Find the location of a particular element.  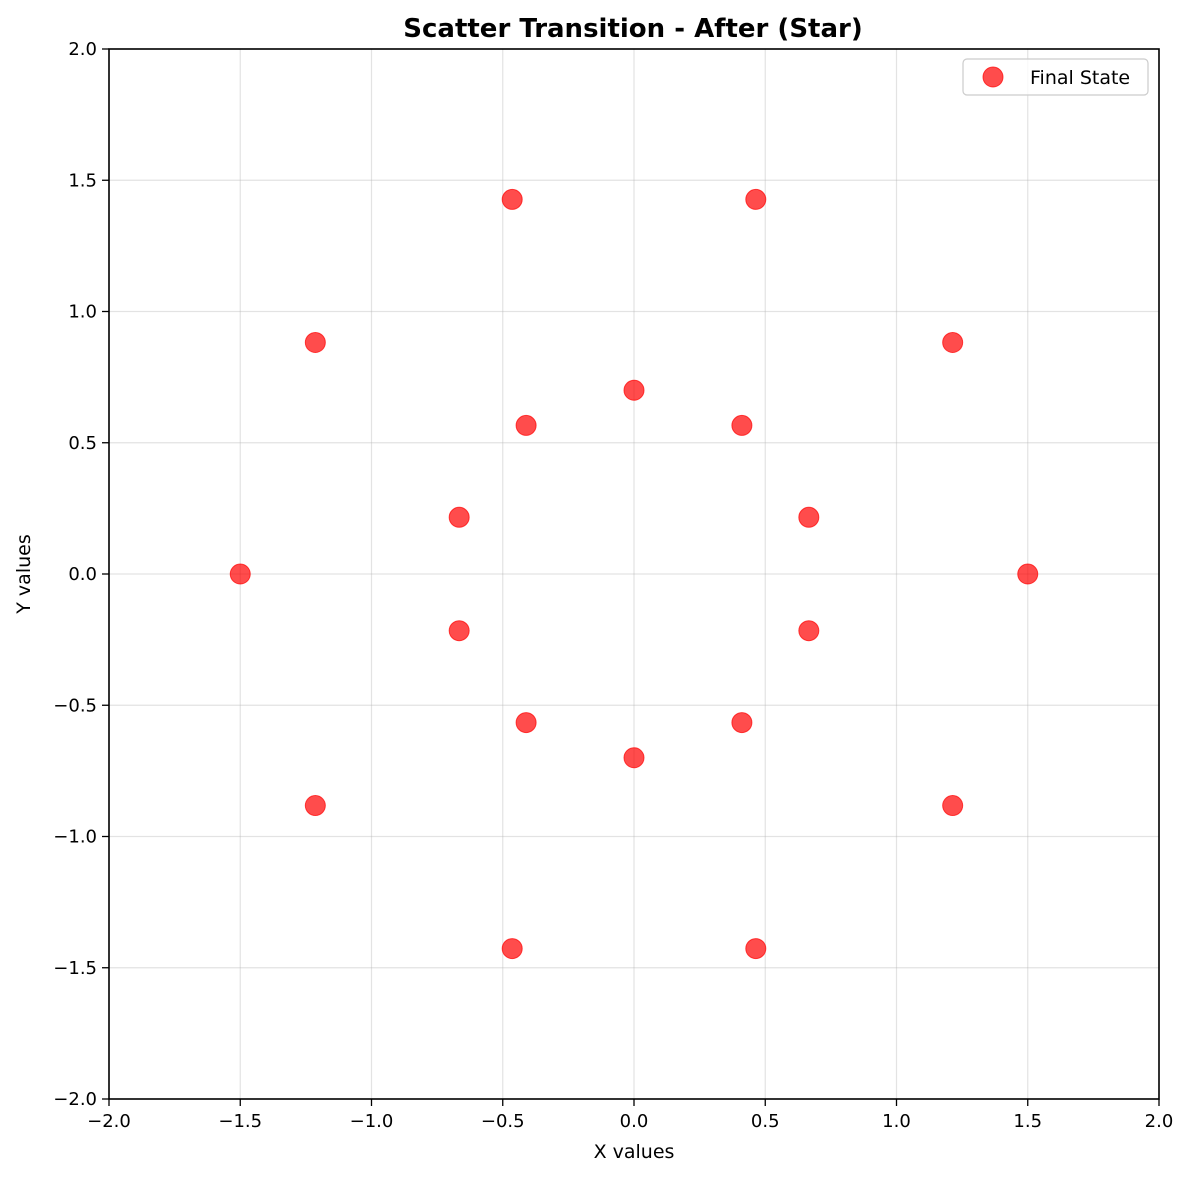

x-axis-label: X values is located at coordinates (634, 1152).